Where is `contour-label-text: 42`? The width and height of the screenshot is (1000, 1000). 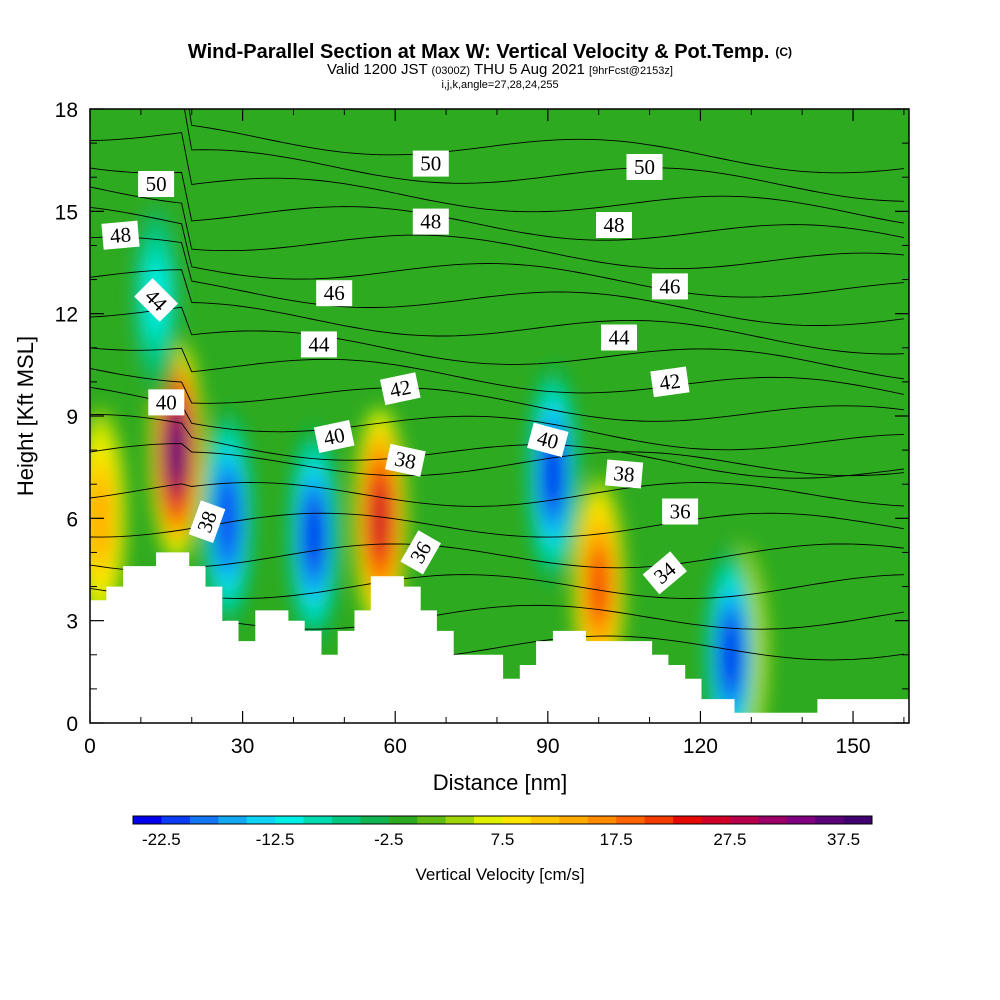 contour-label-text: 42 is located at coordinates (401, 389).